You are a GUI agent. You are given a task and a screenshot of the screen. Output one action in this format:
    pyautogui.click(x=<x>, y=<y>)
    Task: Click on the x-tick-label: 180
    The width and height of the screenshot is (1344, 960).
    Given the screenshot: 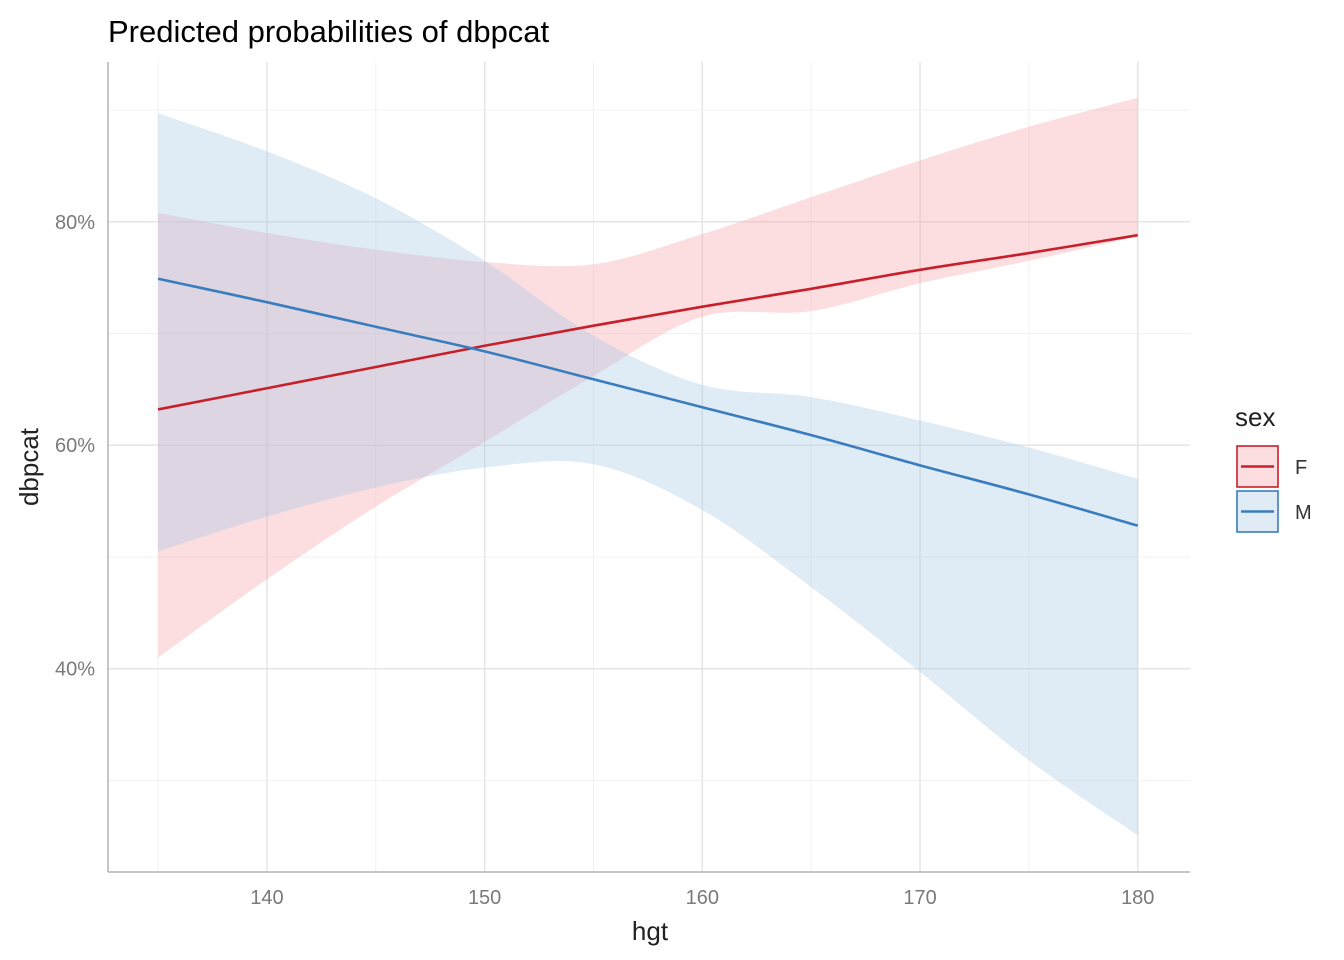 What is the action you would take?
    pyautogui.click(x=1137, y=898)
    